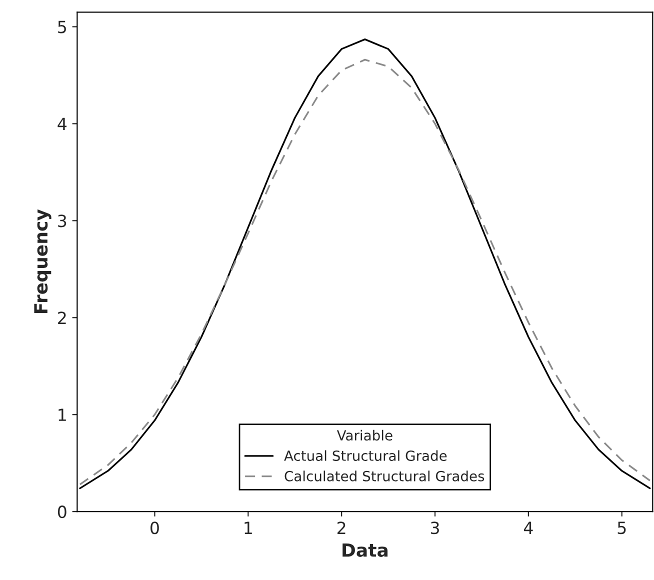  What do you see at coordinates (341, 528) in the screenshot?
I see `x-tick-label: 2` at bounding box center [341, 528].